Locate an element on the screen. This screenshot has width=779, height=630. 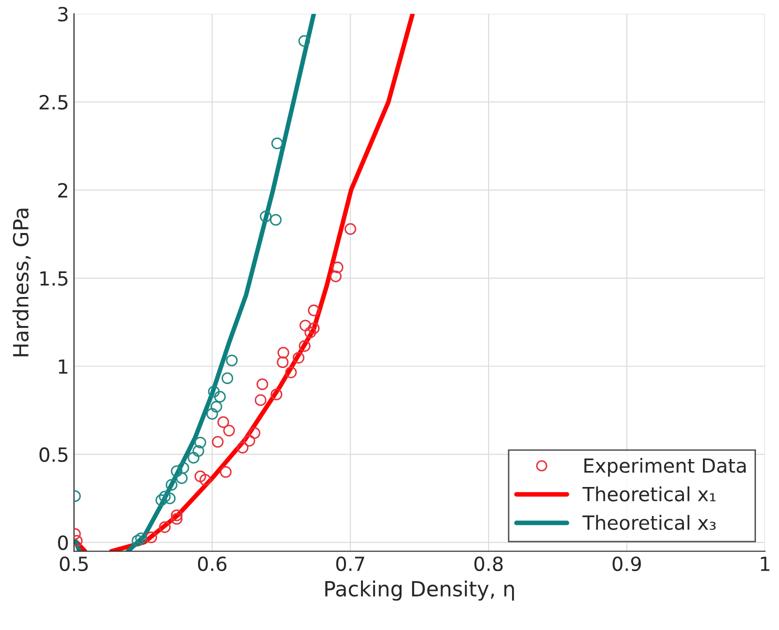
y-tick-label: 3 is located at coordinates (63, 14).